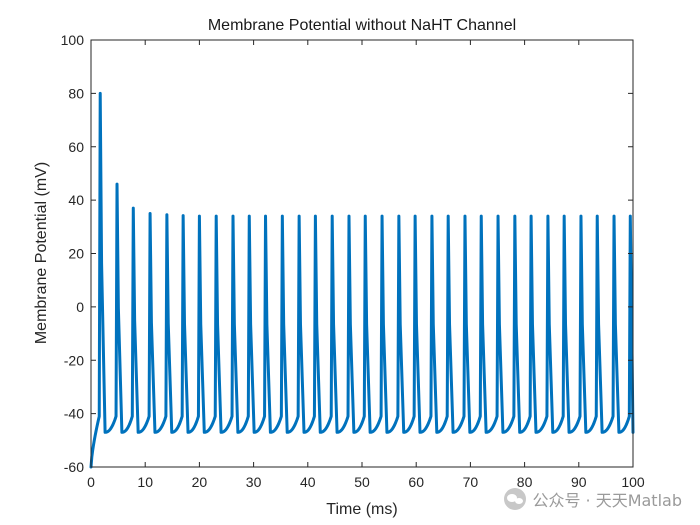 Image resolution: width=700 pixels, height=525 pixels. What do you see at coordinates (362, 25) in the screenshot?
I see `chart-title: Membrane Potential without NaHT Channel` at bounding box center [362, 25].